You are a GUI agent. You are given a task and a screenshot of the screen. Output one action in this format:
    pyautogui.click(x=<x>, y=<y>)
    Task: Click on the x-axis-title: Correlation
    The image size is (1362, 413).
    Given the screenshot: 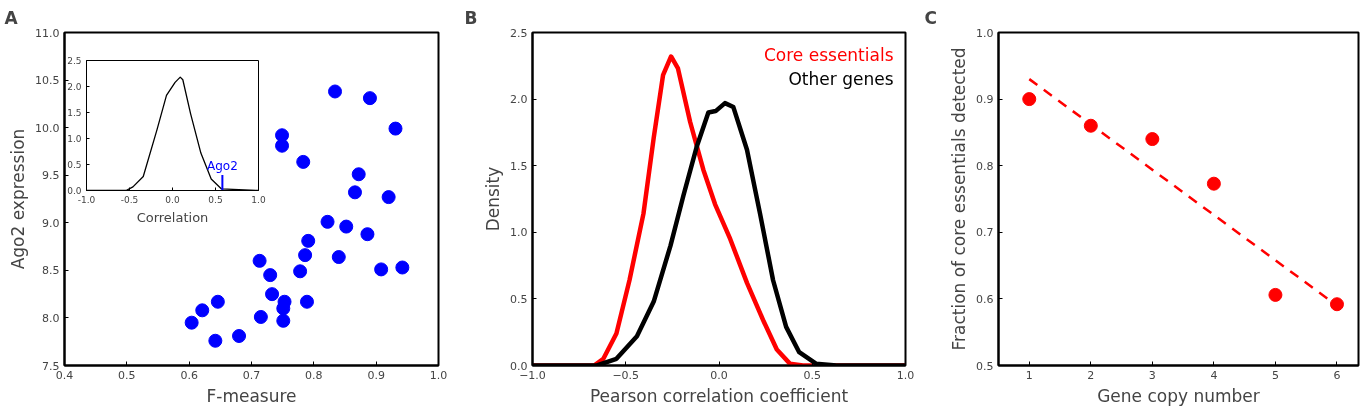 What is the action you would take?
    pyautogui.click(x=172, y=217)
    